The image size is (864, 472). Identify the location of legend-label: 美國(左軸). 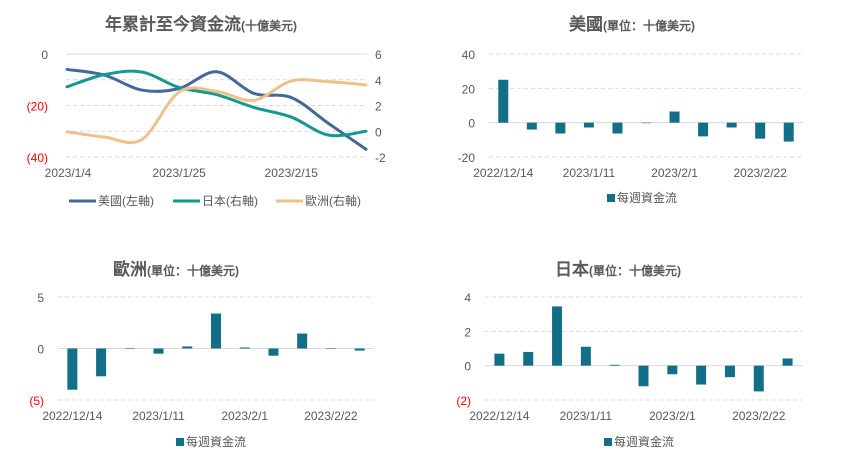
(126, 200).